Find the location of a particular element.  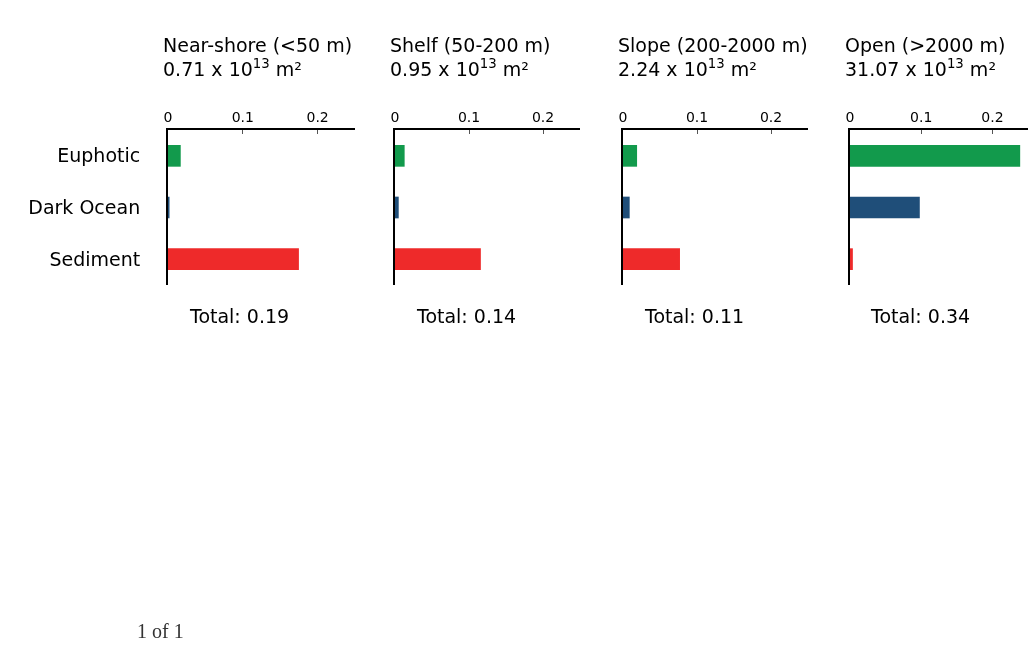

chart-subtitle: 0.71 x 10$^{13}$ m² is located at coordinates (232, 68).